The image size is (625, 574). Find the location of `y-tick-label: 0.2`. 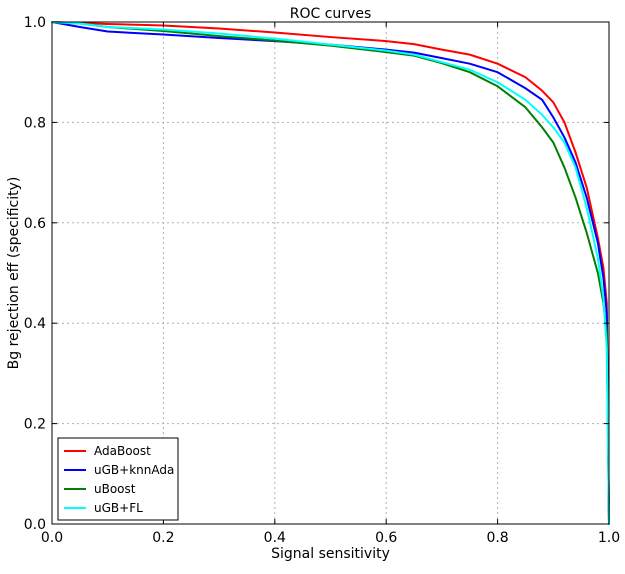

y-tick-label: 0.2 is located at coordinates (35, 425).